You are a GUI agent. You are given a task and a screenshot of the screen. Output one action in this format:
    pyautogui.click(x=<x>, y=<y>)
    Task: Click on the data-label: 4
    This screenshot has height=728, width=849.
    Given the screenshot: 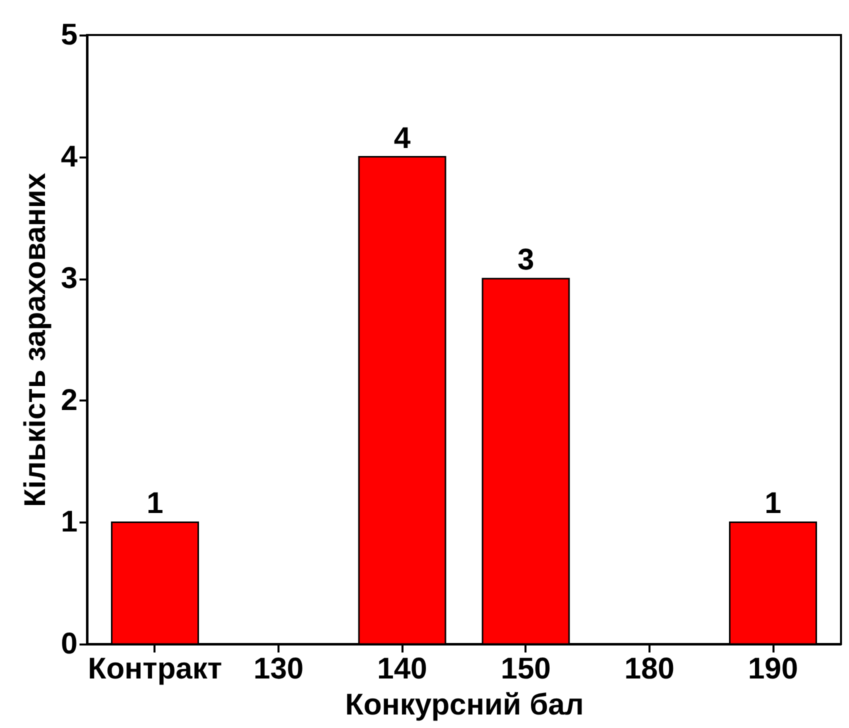 What is the action you would take?
    pyautogui.click(x=402, y=138)
    